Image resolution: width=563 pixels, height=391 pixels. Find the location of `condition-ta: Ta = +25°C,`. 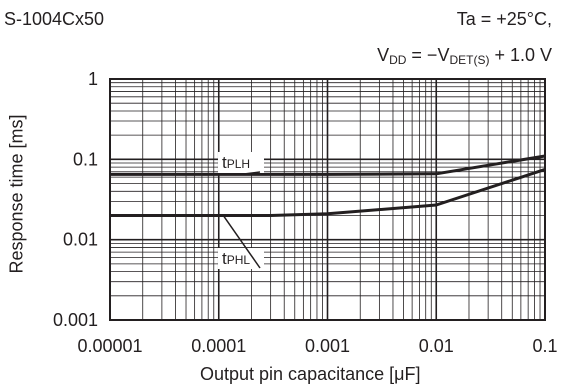

condition-ta: Ta = +25°C, is located at coordinates (504, 19).